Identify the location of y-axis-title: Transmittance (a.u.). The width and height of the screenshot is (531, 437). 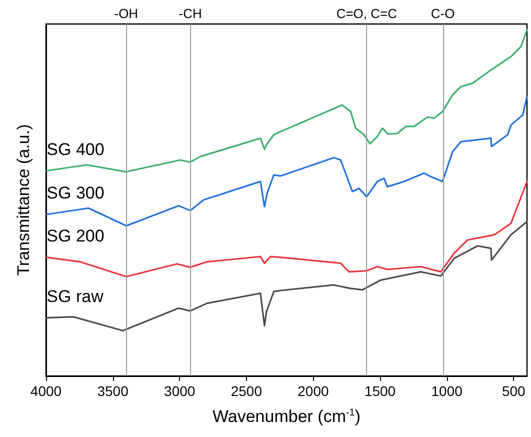
(23, 200).